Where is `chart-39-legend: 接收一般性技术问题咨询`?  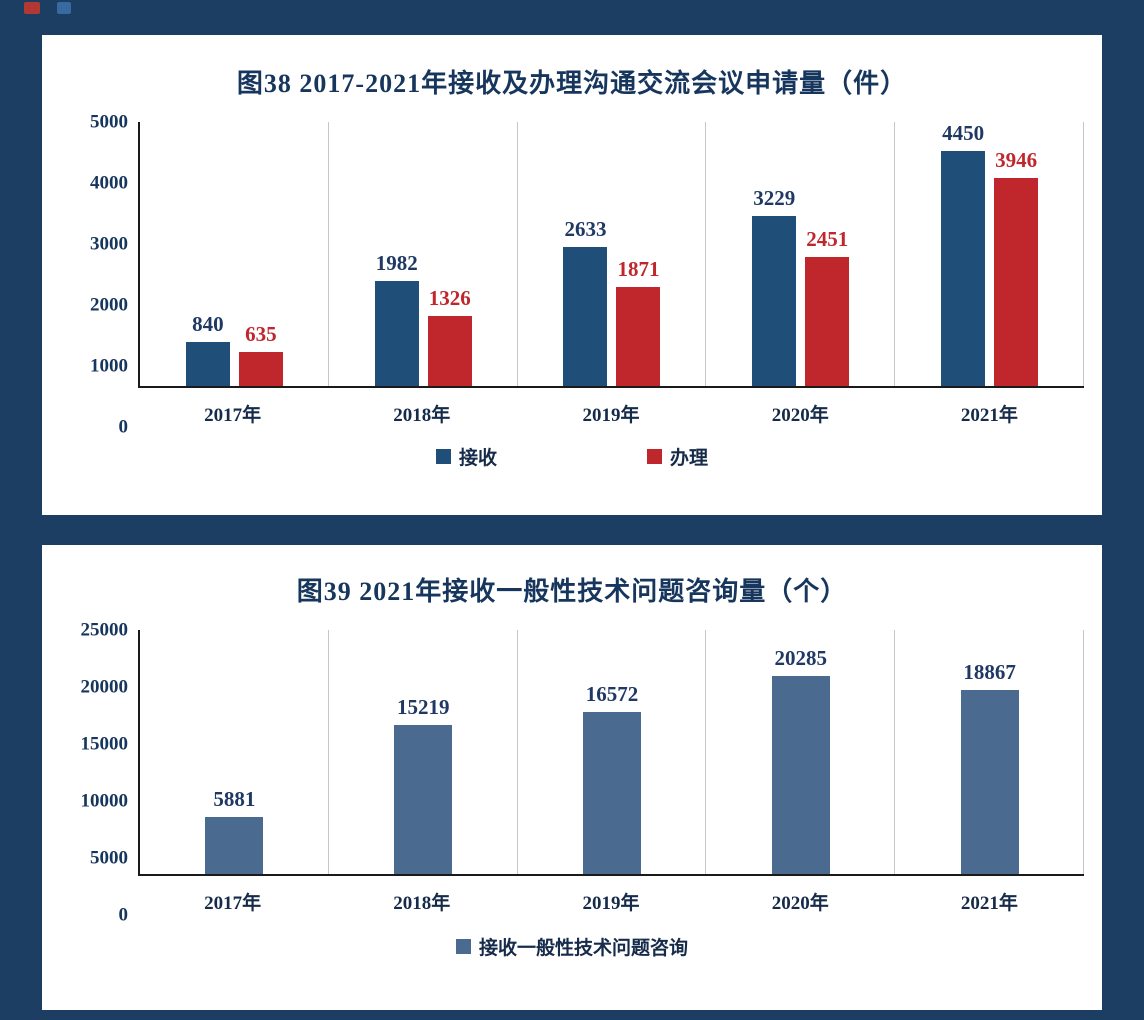
chart-39-legend: 接收一般性技术问题咨询 is located at coordinates (572, 946).